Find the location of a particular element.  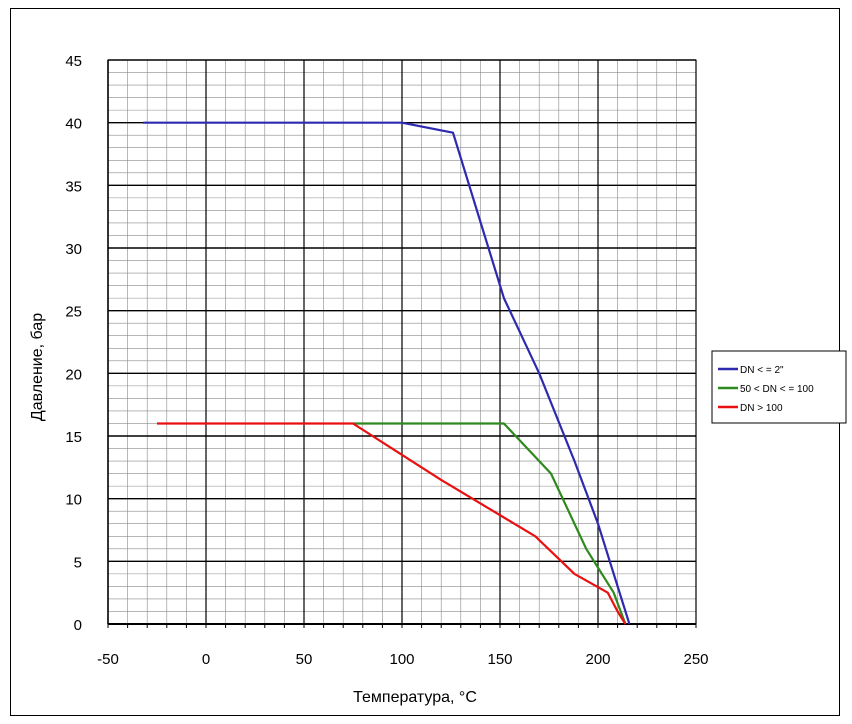

y-tick-label: 15 is located at coordinates (73, 437).